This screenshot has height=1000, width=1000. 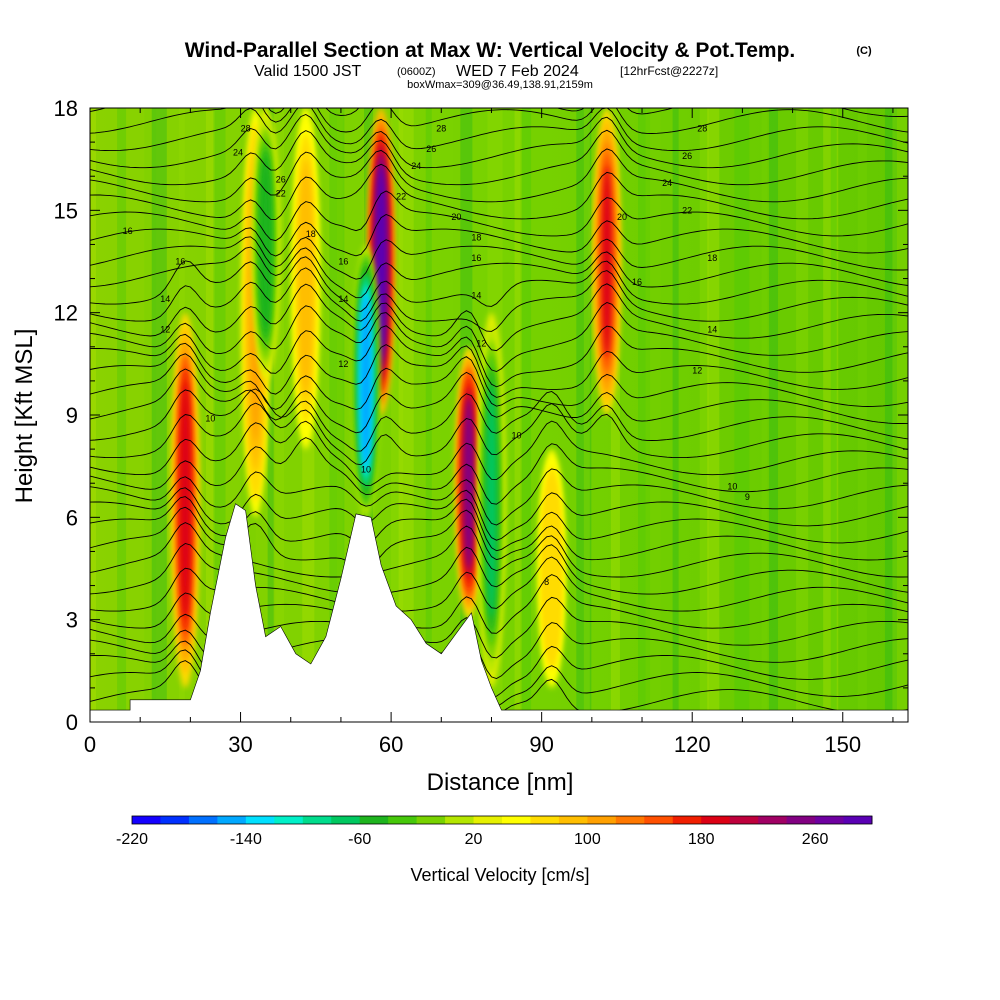 What do you see at coordinates (416, 72) in the screenshot?
I see `valid-utc: (0600Z)` at bounding box center [416, 72].